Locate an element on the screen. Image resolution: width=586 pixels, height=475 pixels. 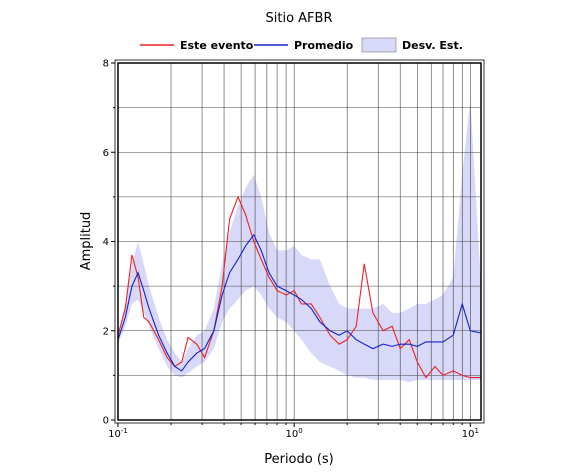
legend-label: Este evento is located at coordinates (217, 45).